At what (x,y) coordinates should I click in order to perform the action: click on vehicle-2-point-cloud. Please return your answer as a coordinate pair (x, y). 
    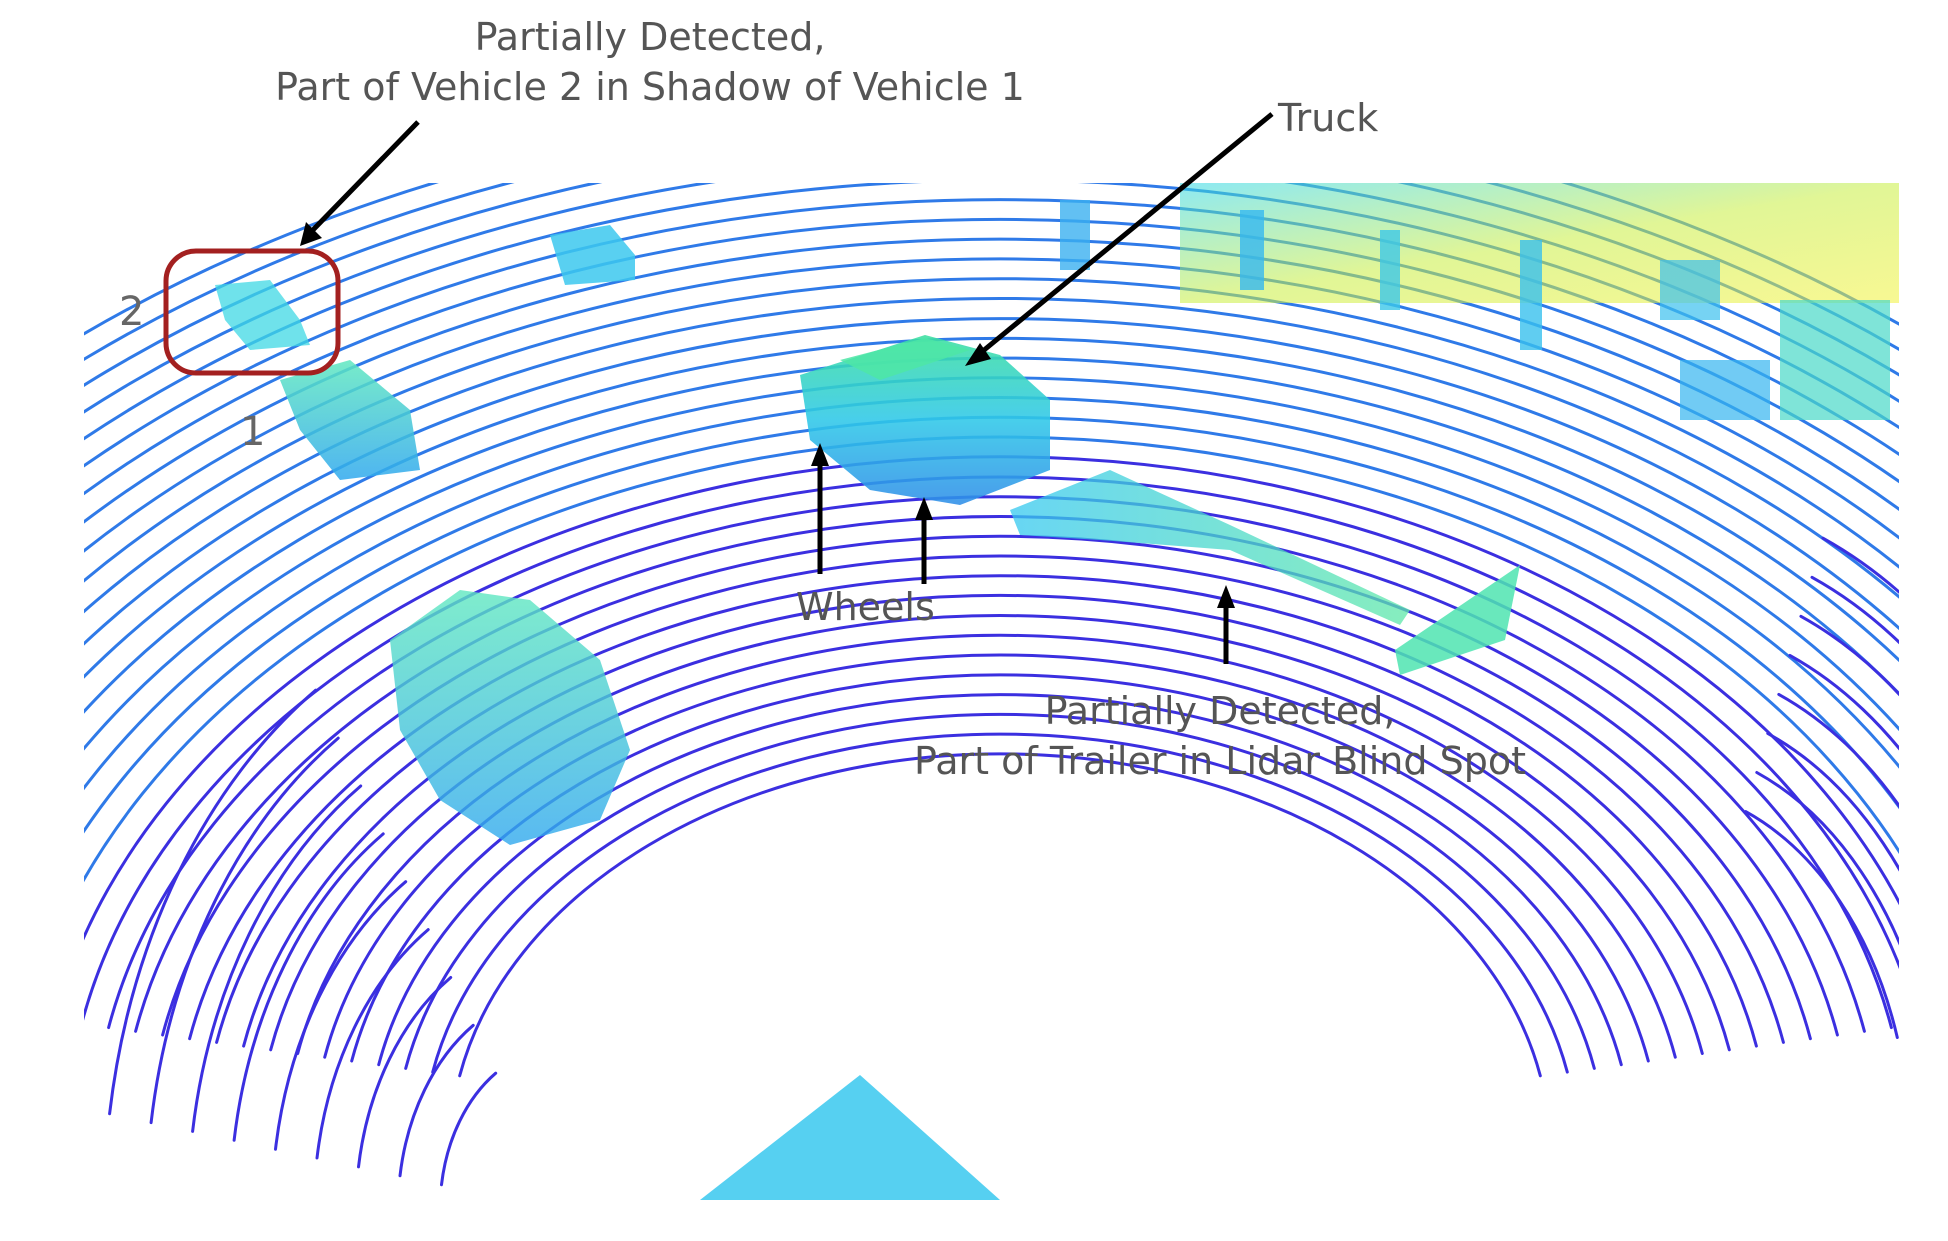
    Looking at the image, I should click on (262, 315).